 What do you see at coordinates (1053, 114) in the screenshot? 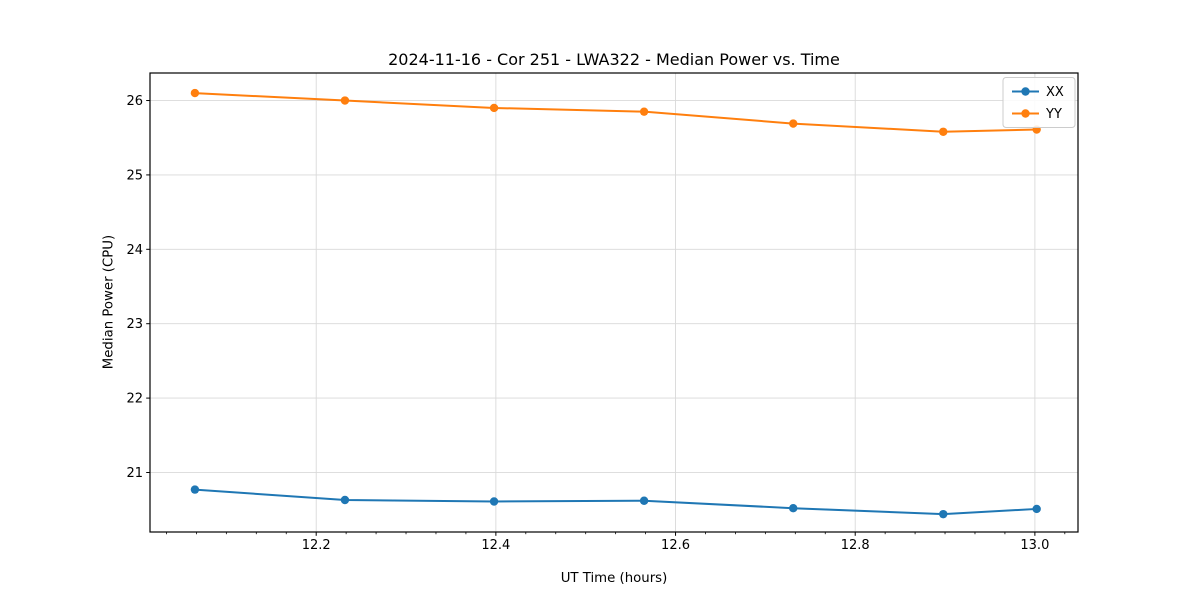
I see `legend-label: YY` at bounding box center [1053, 114].